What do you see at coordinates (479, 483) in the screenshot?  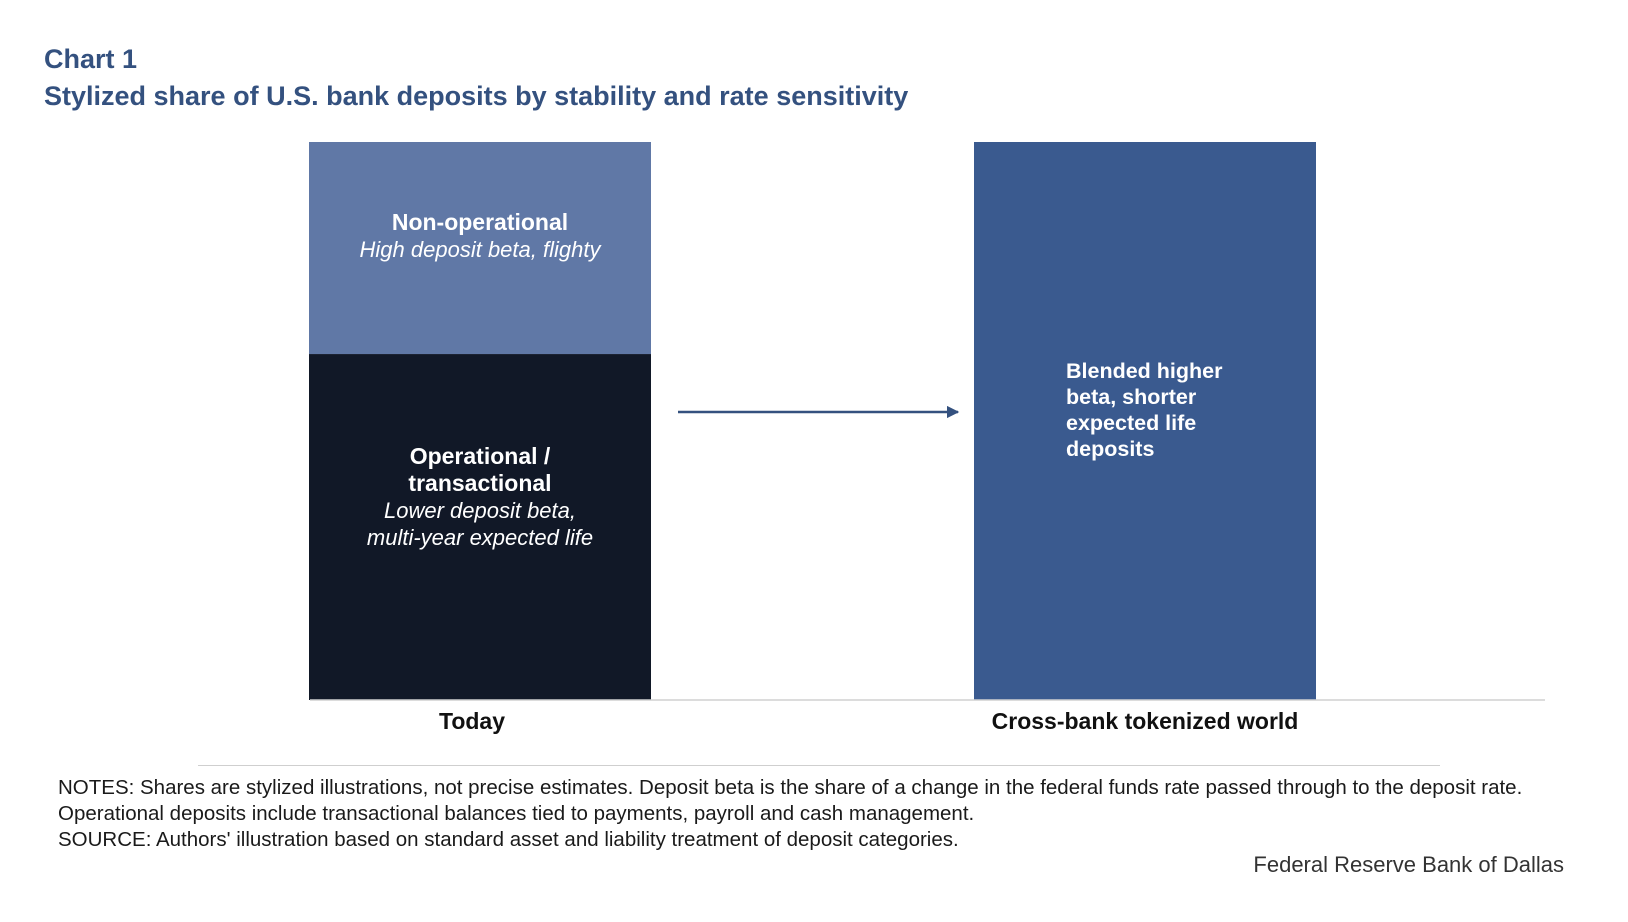 I see `segment-label-line: transactional` at bounding box center [479, 483].